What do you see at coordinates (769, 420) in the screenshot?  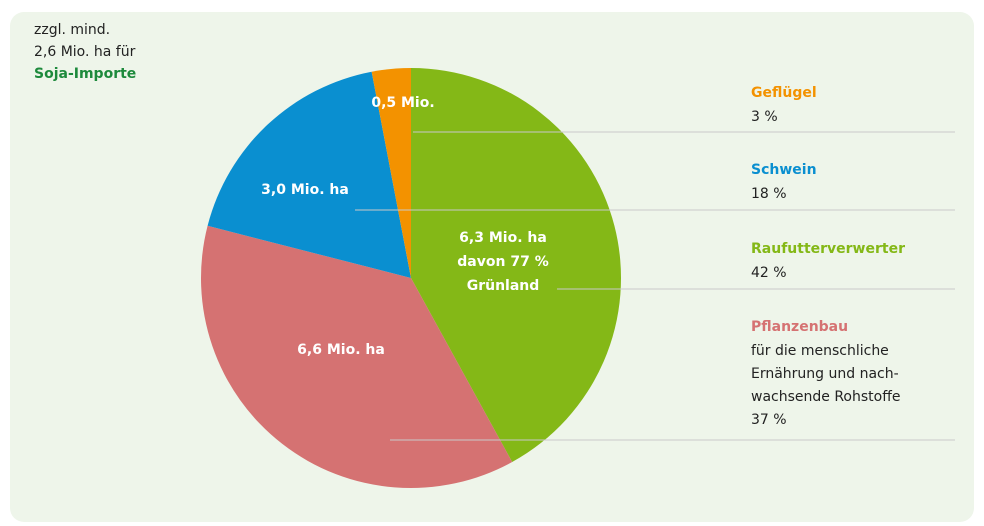 I see `value-label: 37 %` at bounding box center [769, 420].